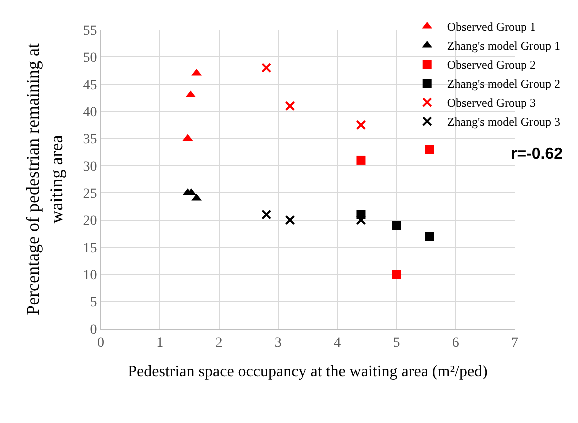 Image resolution: width=578 pixels, height=423 pixels. What do you see at coordinates (491, 103) in the screenshot?
I see `legend-label: Observed Group 3` at bounding box center [491, 103].